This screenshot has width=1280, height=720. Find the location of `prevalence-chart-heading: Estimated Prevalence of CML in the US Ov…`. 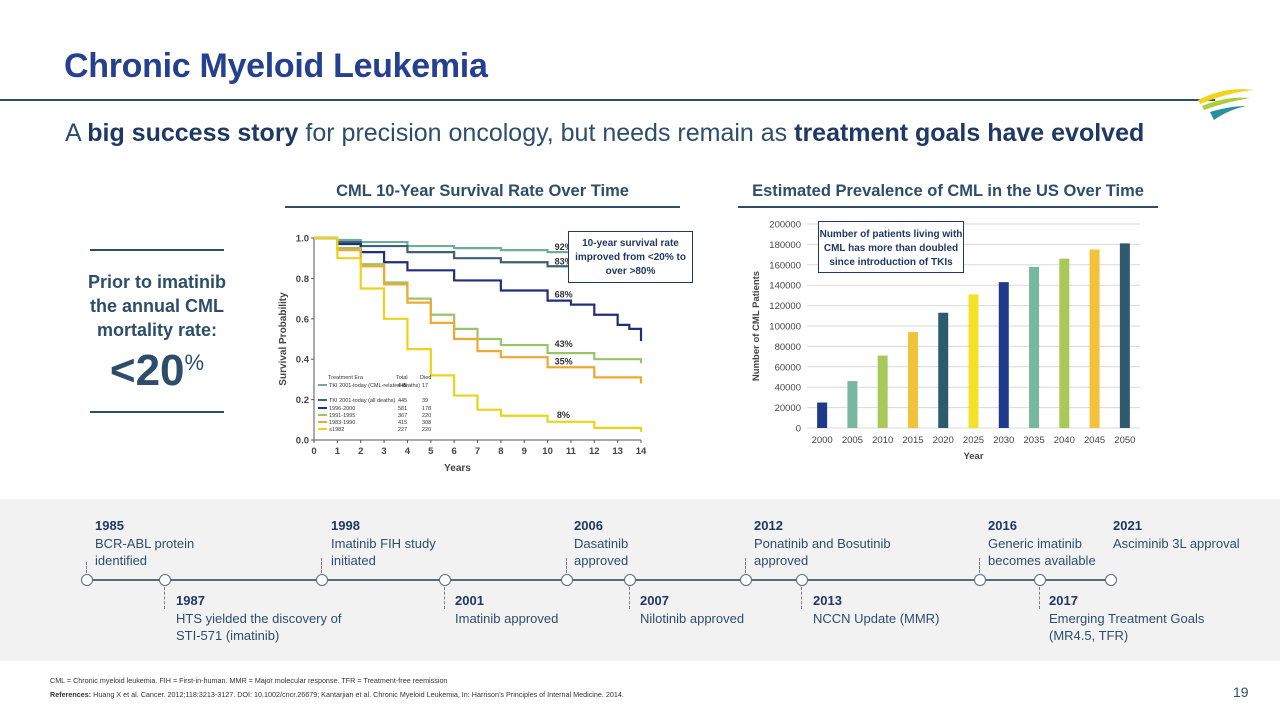

prevalence-chart-heading: Estimated Prevalence of CML in the US Ov… is located at coordinates (948, 191).